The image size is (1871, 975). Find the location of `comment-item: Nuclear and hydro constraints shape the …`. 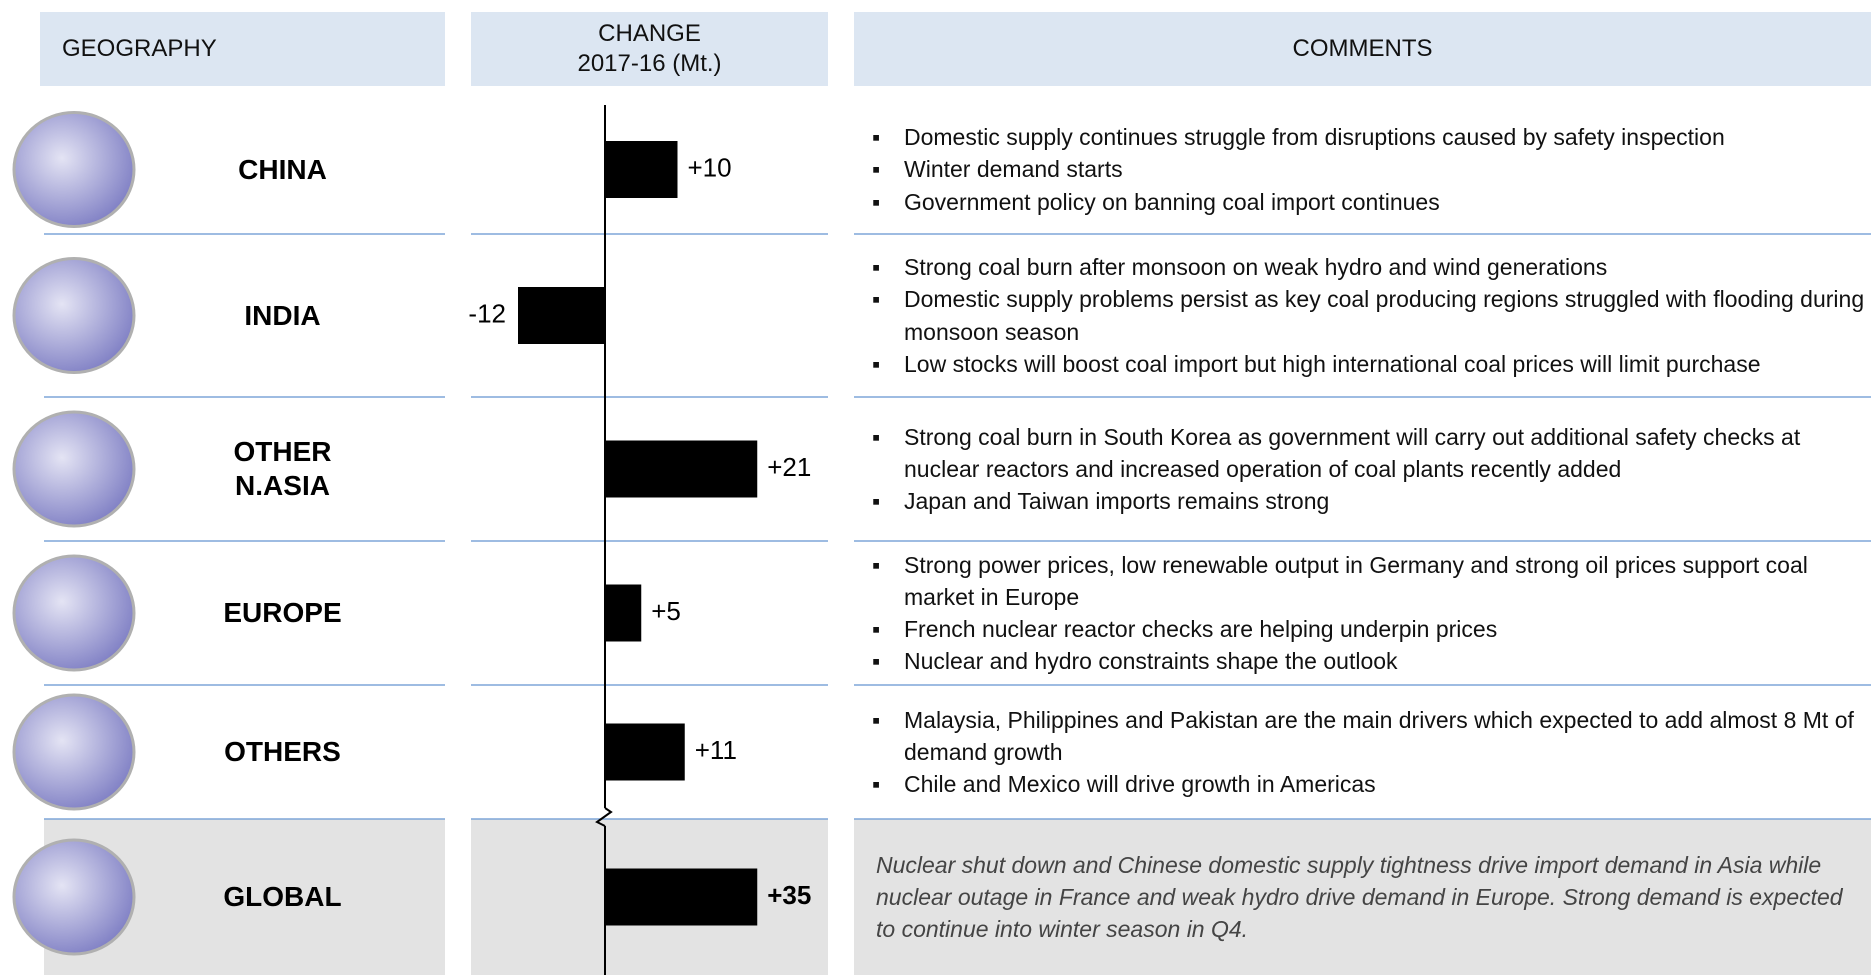

comment-item: Nuclear and hydro constraints shape the … is located at coordinates (1368, 661).